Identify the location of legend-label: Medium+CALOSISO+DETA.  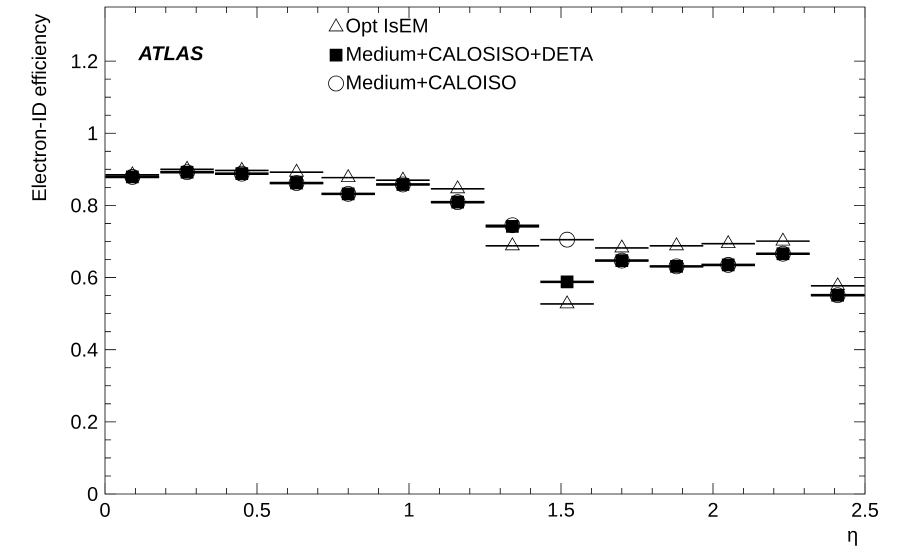
(470, 53).